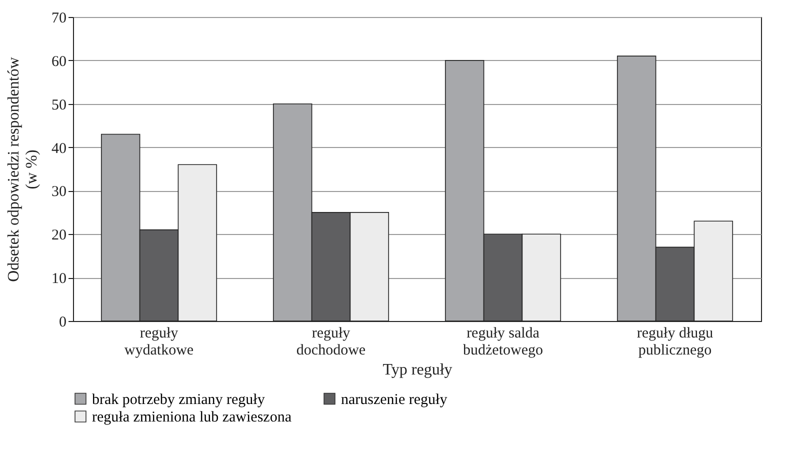 This screenshot has width=811, height=460. Describe the element at coordinates (59, 62) in the screenshot. I see `y-tick-label: 60` at that location.